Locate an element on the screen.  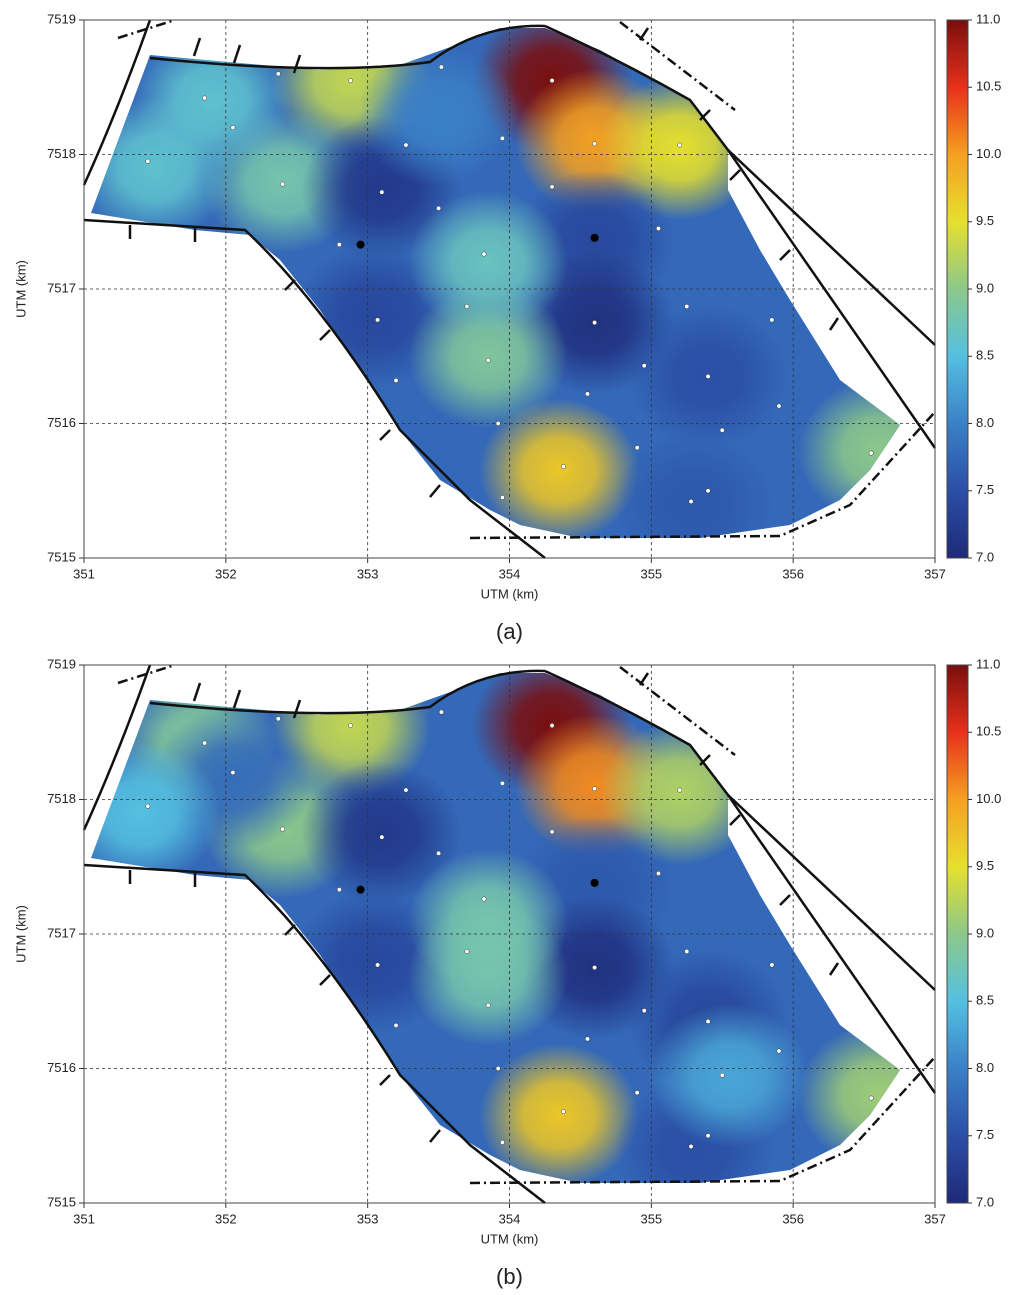
colorbar-tick-label: 7.0 is located at coordinates (985, 556).